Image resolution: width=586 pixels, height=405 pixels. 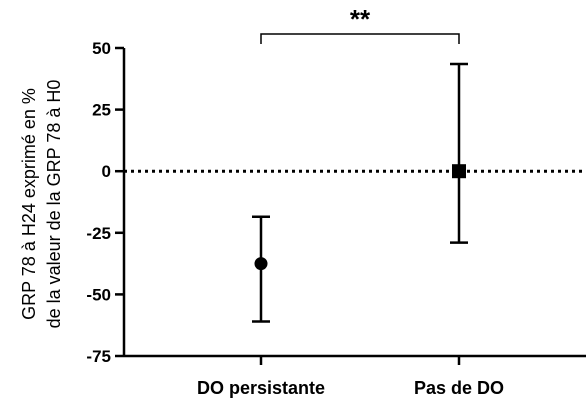 I want to click on y-tick-label: 25, so click(x=101, y=110).